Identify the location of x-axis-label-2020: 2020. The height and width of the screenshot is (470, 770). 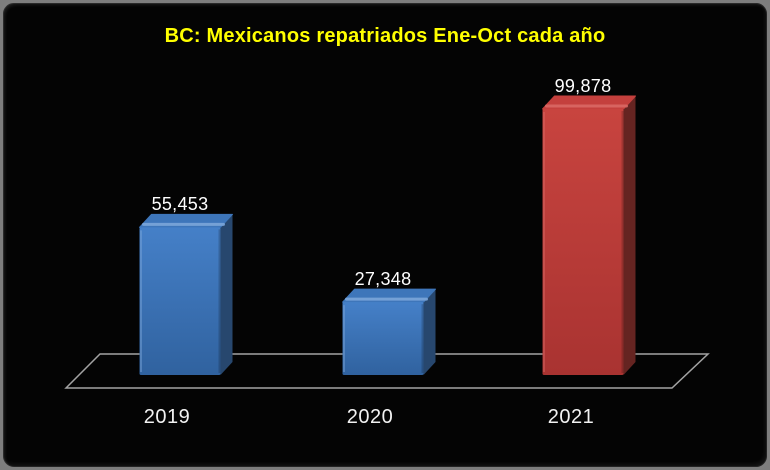
(370, 417).